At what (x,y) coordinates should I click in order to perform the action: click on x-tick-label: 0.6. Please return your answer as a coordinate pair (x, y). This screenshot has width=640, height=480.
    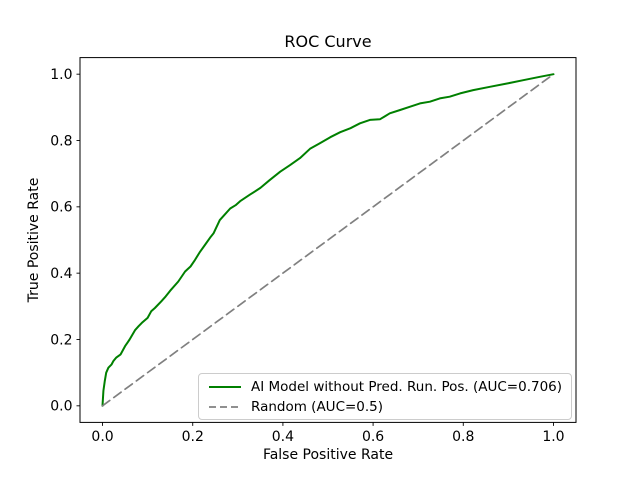
    Looking at the image, I should click on (373, 437).